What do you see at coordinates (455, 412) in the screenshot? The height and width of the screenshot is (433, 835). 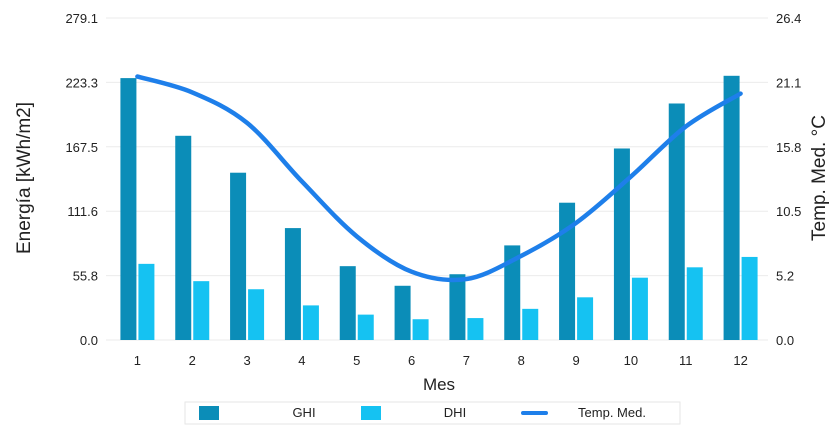 I see `legend-label-dhi: DHI` at bounding box center [455, 412].